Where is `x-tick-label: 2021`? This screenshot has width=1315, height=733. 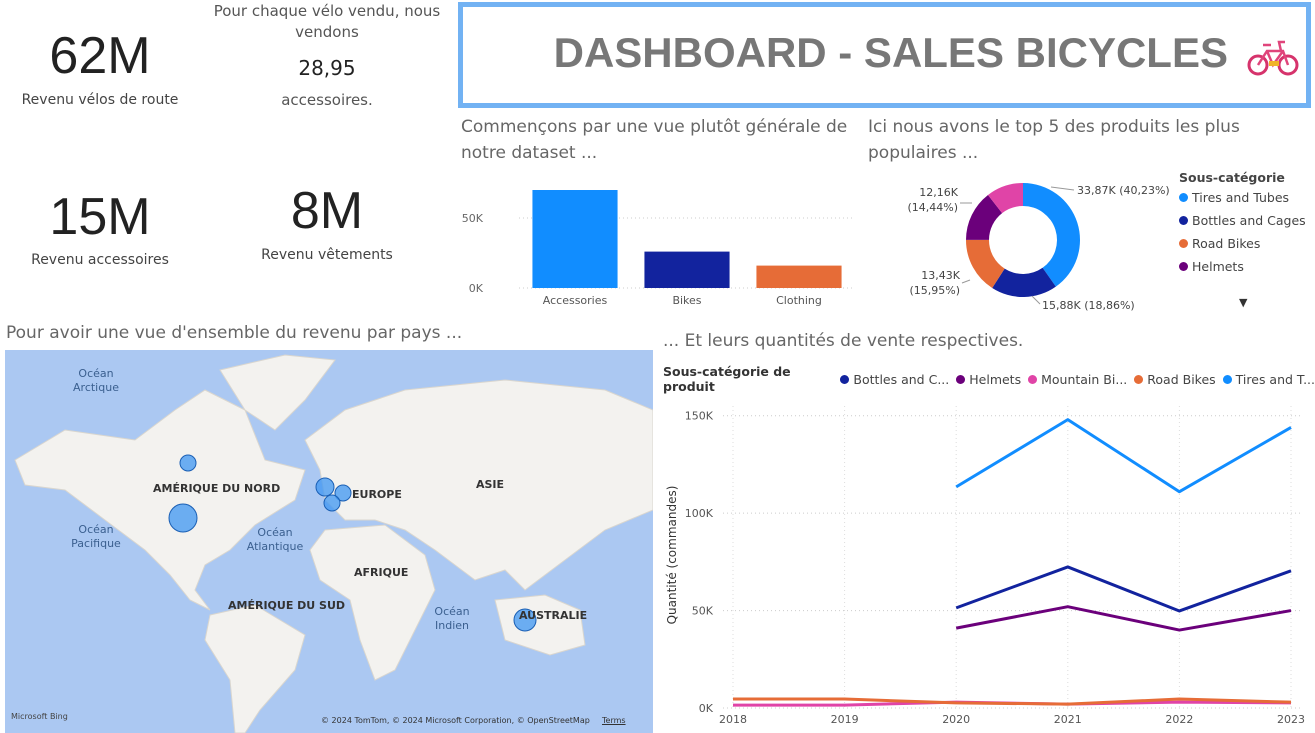 x-tick-label: 2021 is located at coordinates (1068, 719).